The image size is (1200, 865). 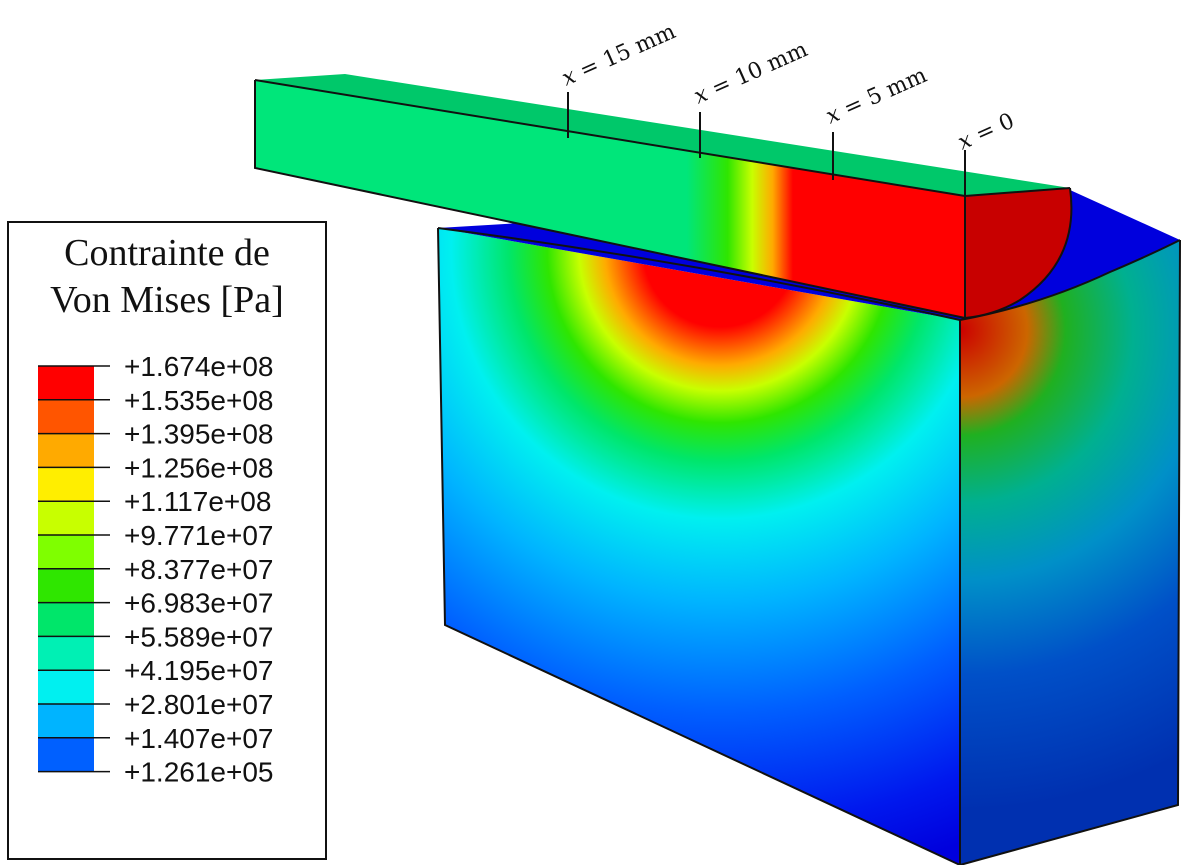 What do you see at coordinates (1018, 253) in the screenshot?
I see `beam-end-face` at bounding box center [1018, 253].